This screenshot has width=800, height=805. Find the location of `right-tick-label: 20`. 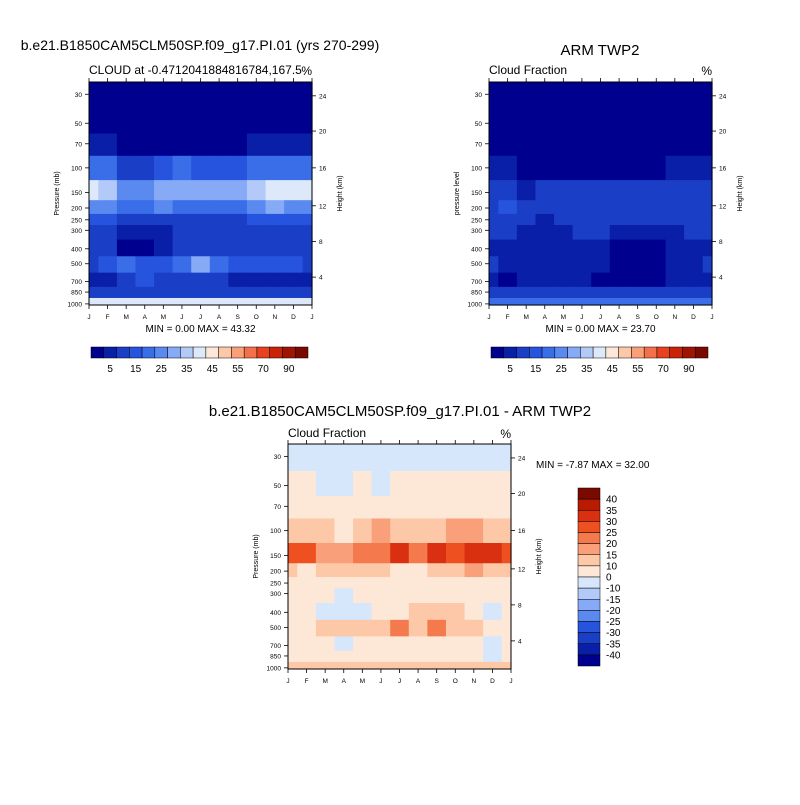

right-tick-label: 20 is located at coordinates (522, 494).